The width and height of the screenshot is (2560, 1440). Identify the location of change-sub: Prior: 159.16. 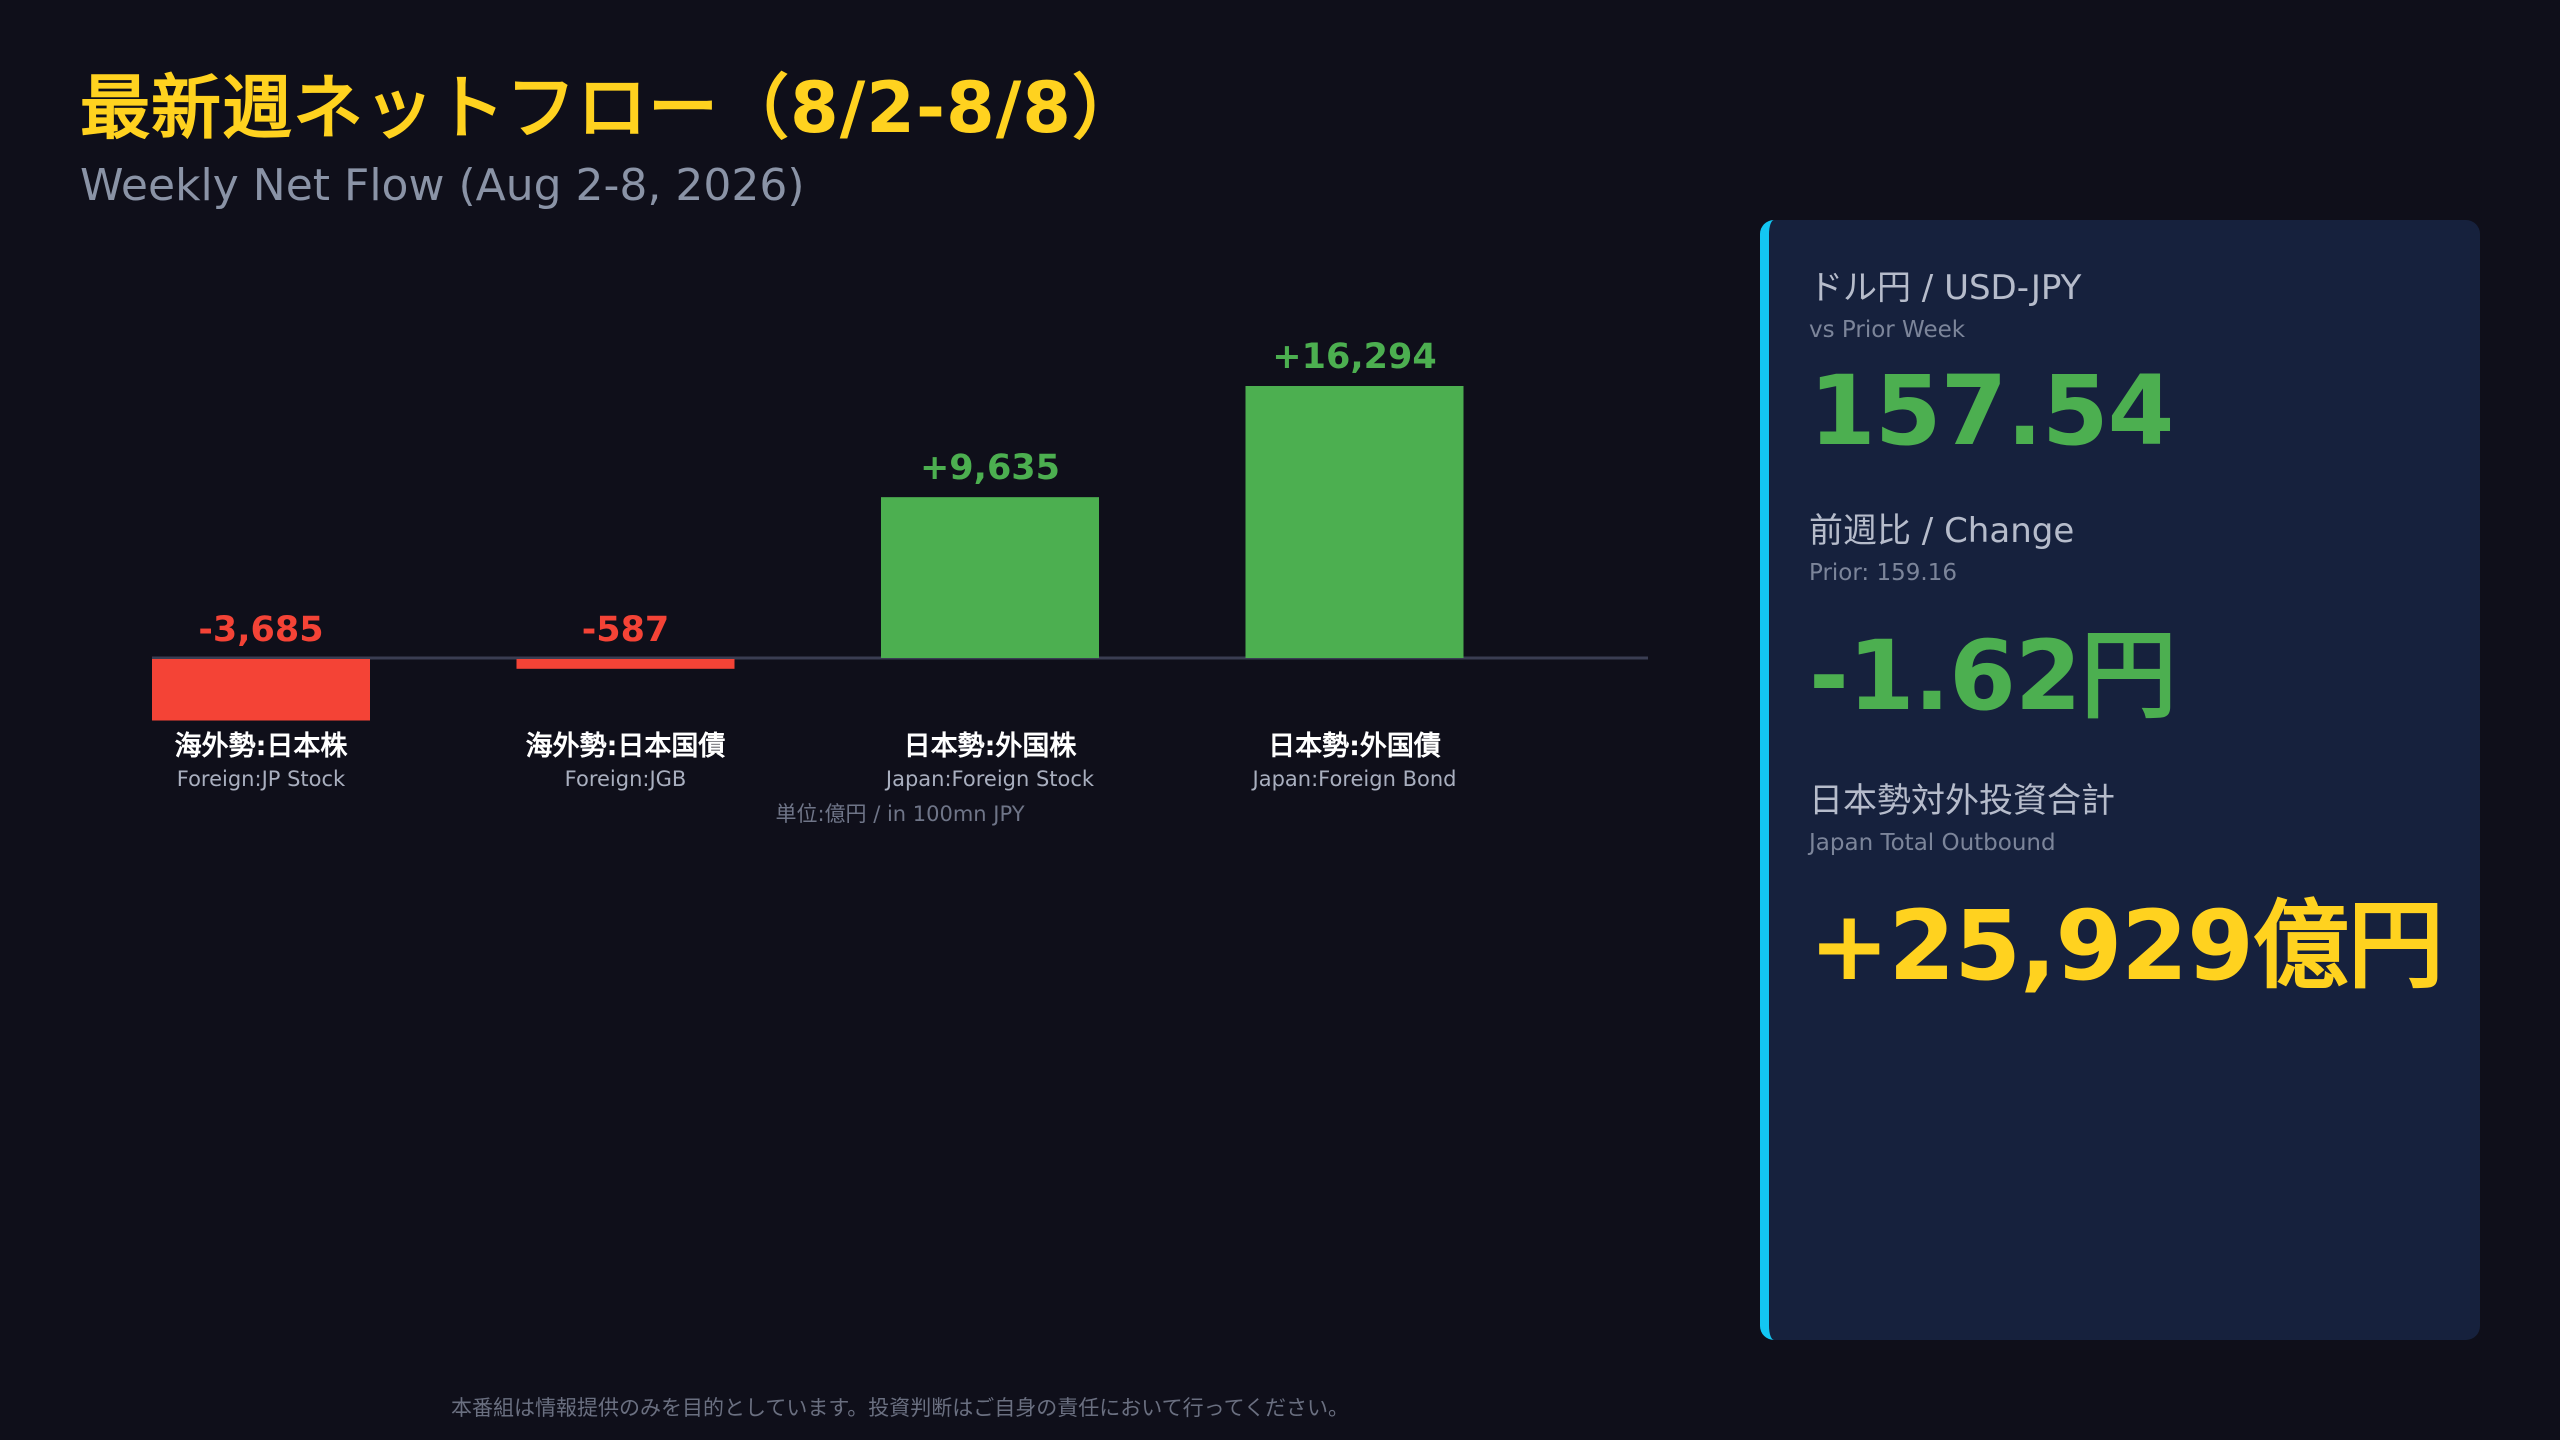
(1883, 573).